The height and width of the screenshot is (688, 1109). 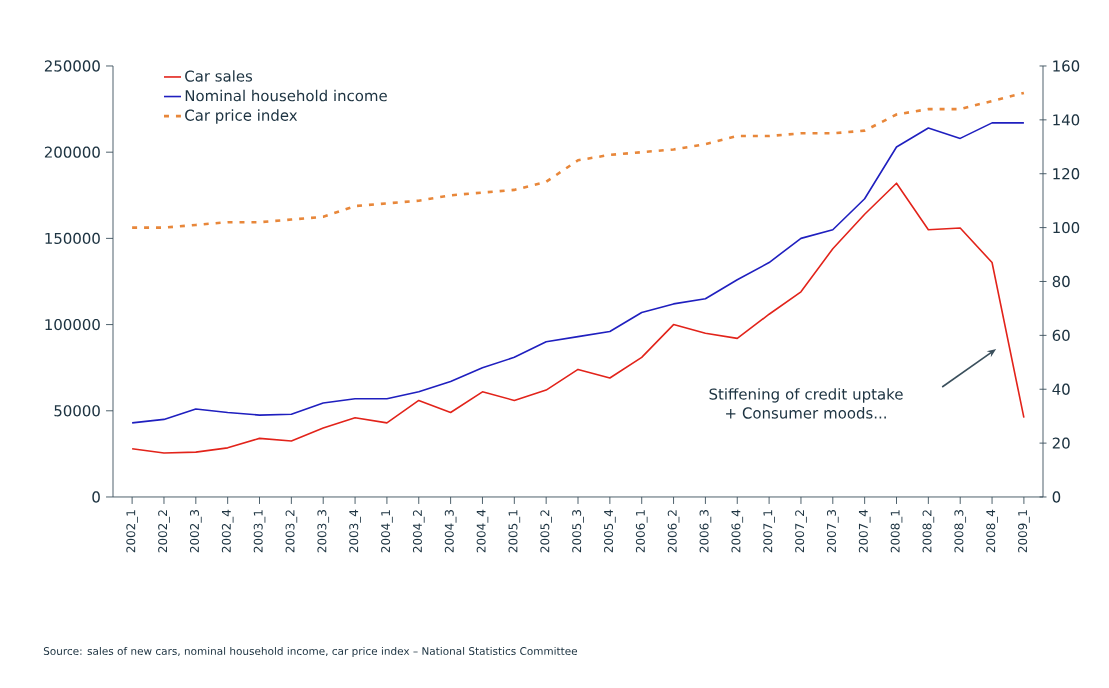 What do you see at coordinates (705, 531) in the screenshot?
I see `x-tick-label: 2006_3` at bounding box center [705, 531].